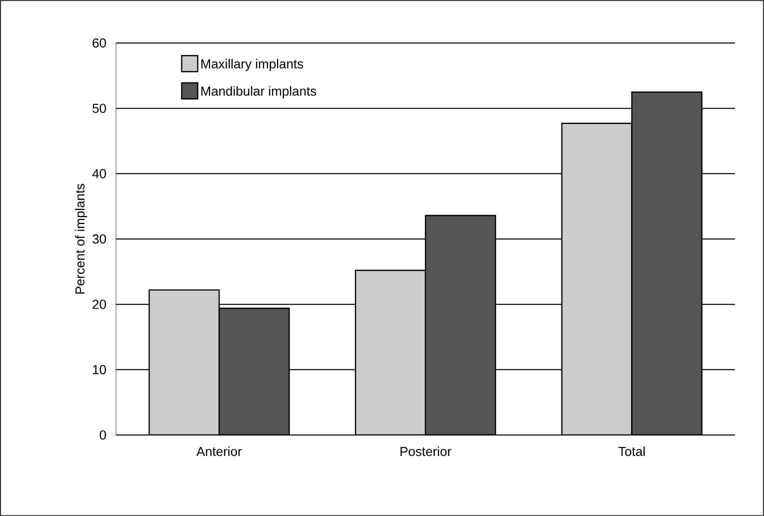 This screenshot has height=516, width=764. I want to click on y-tick-label: 20, so click(99, 304).